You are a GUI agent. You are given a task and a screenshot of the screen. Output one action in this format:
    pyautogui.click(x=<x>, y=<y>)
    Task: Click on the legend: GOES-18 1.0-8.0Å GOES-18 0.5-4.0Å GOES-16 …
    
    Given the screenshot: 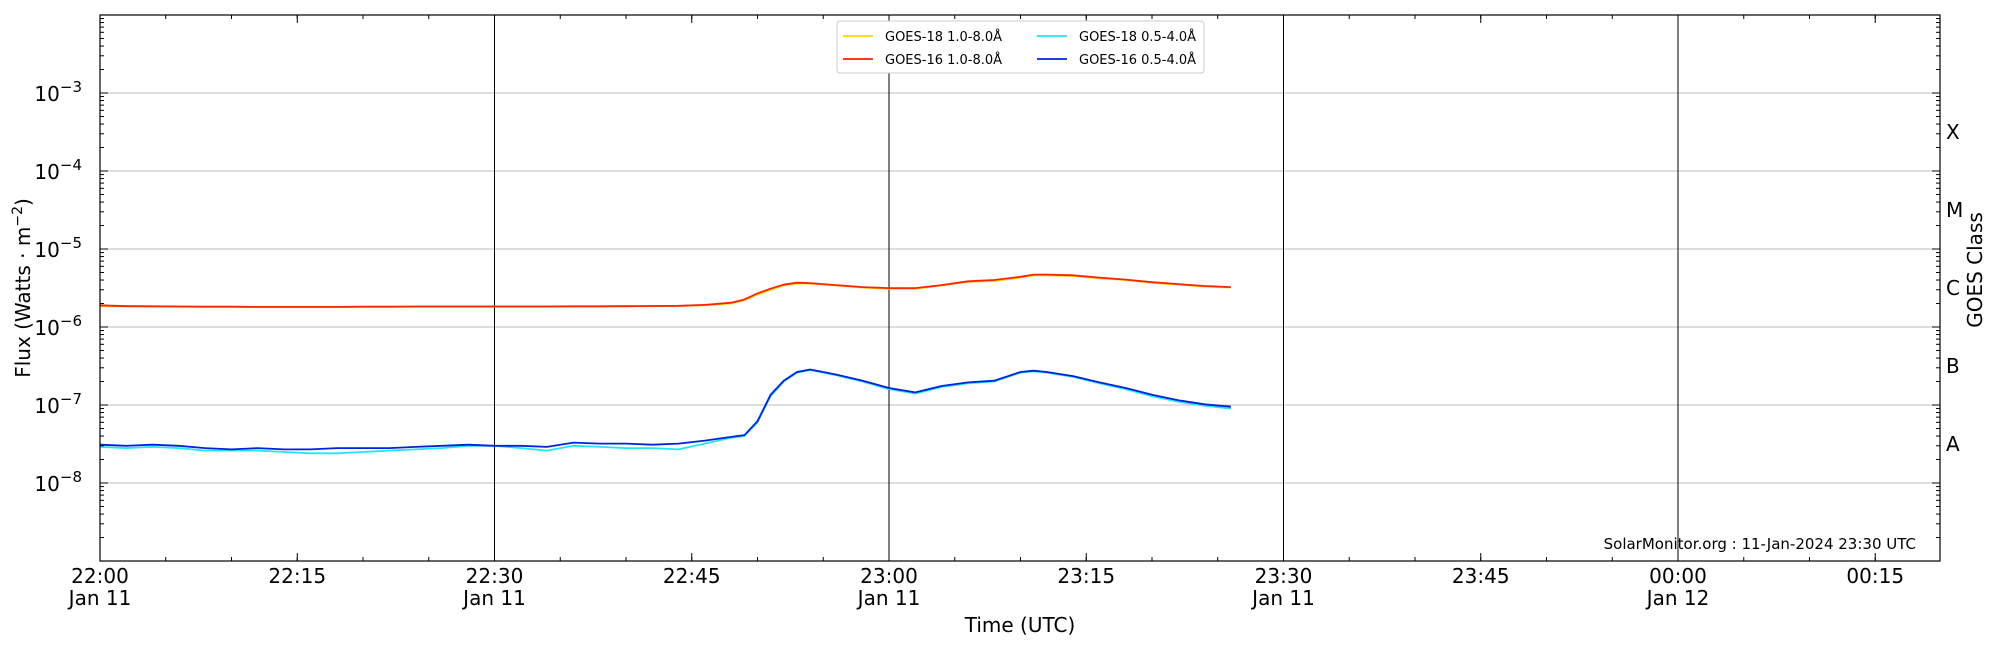 What is the action you would take?
    pyautogui.click(x=1020, y=47)
    